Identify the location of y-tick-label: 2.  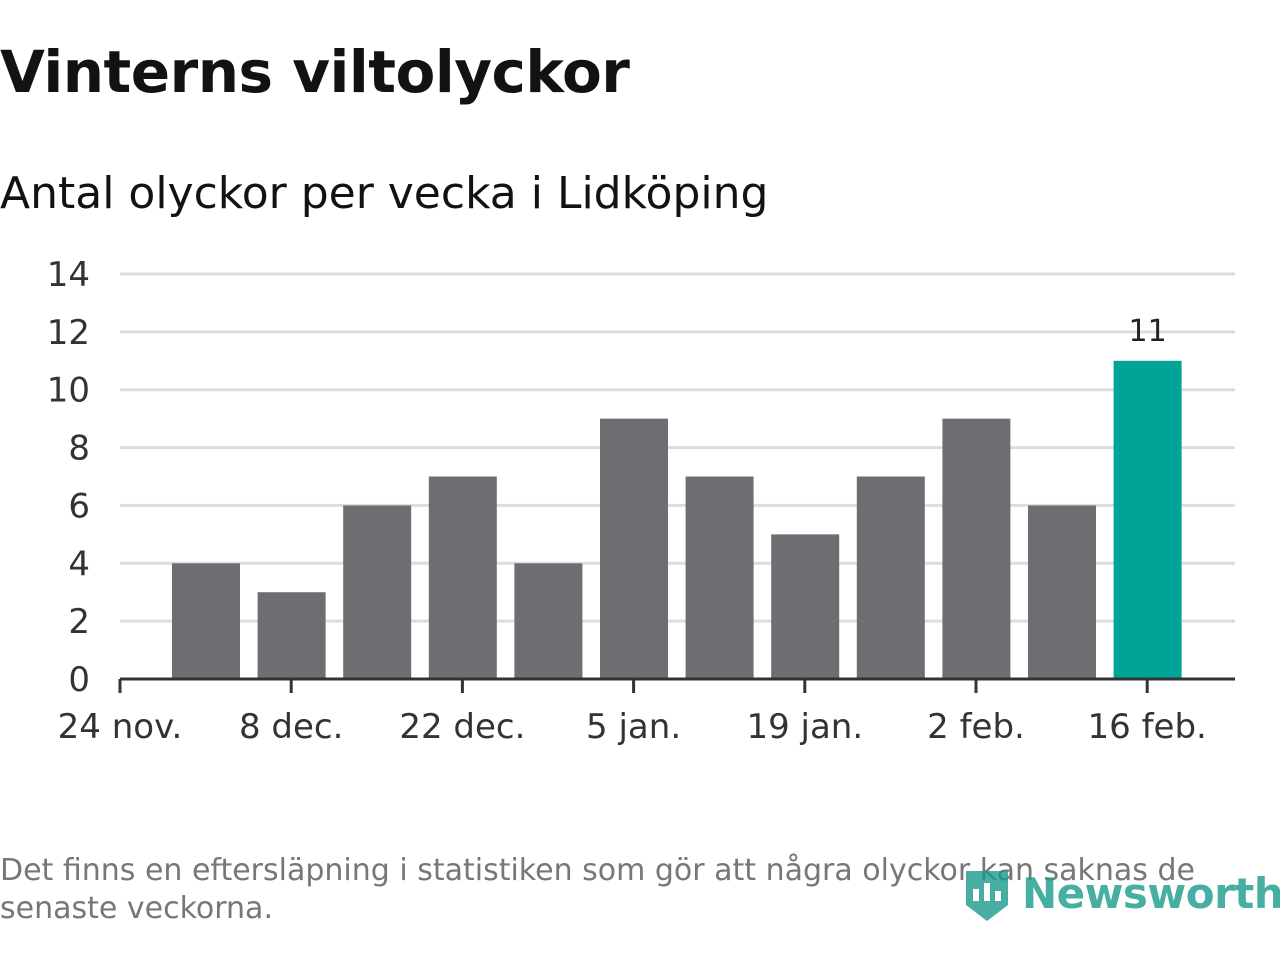
(79, 622).